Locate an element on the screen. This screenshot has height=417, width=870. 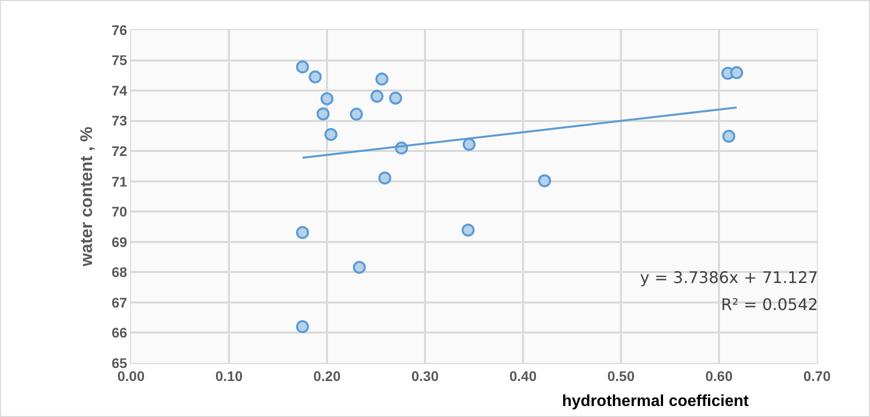
y-tick-label: 67 is located at coordinates (120, 302).